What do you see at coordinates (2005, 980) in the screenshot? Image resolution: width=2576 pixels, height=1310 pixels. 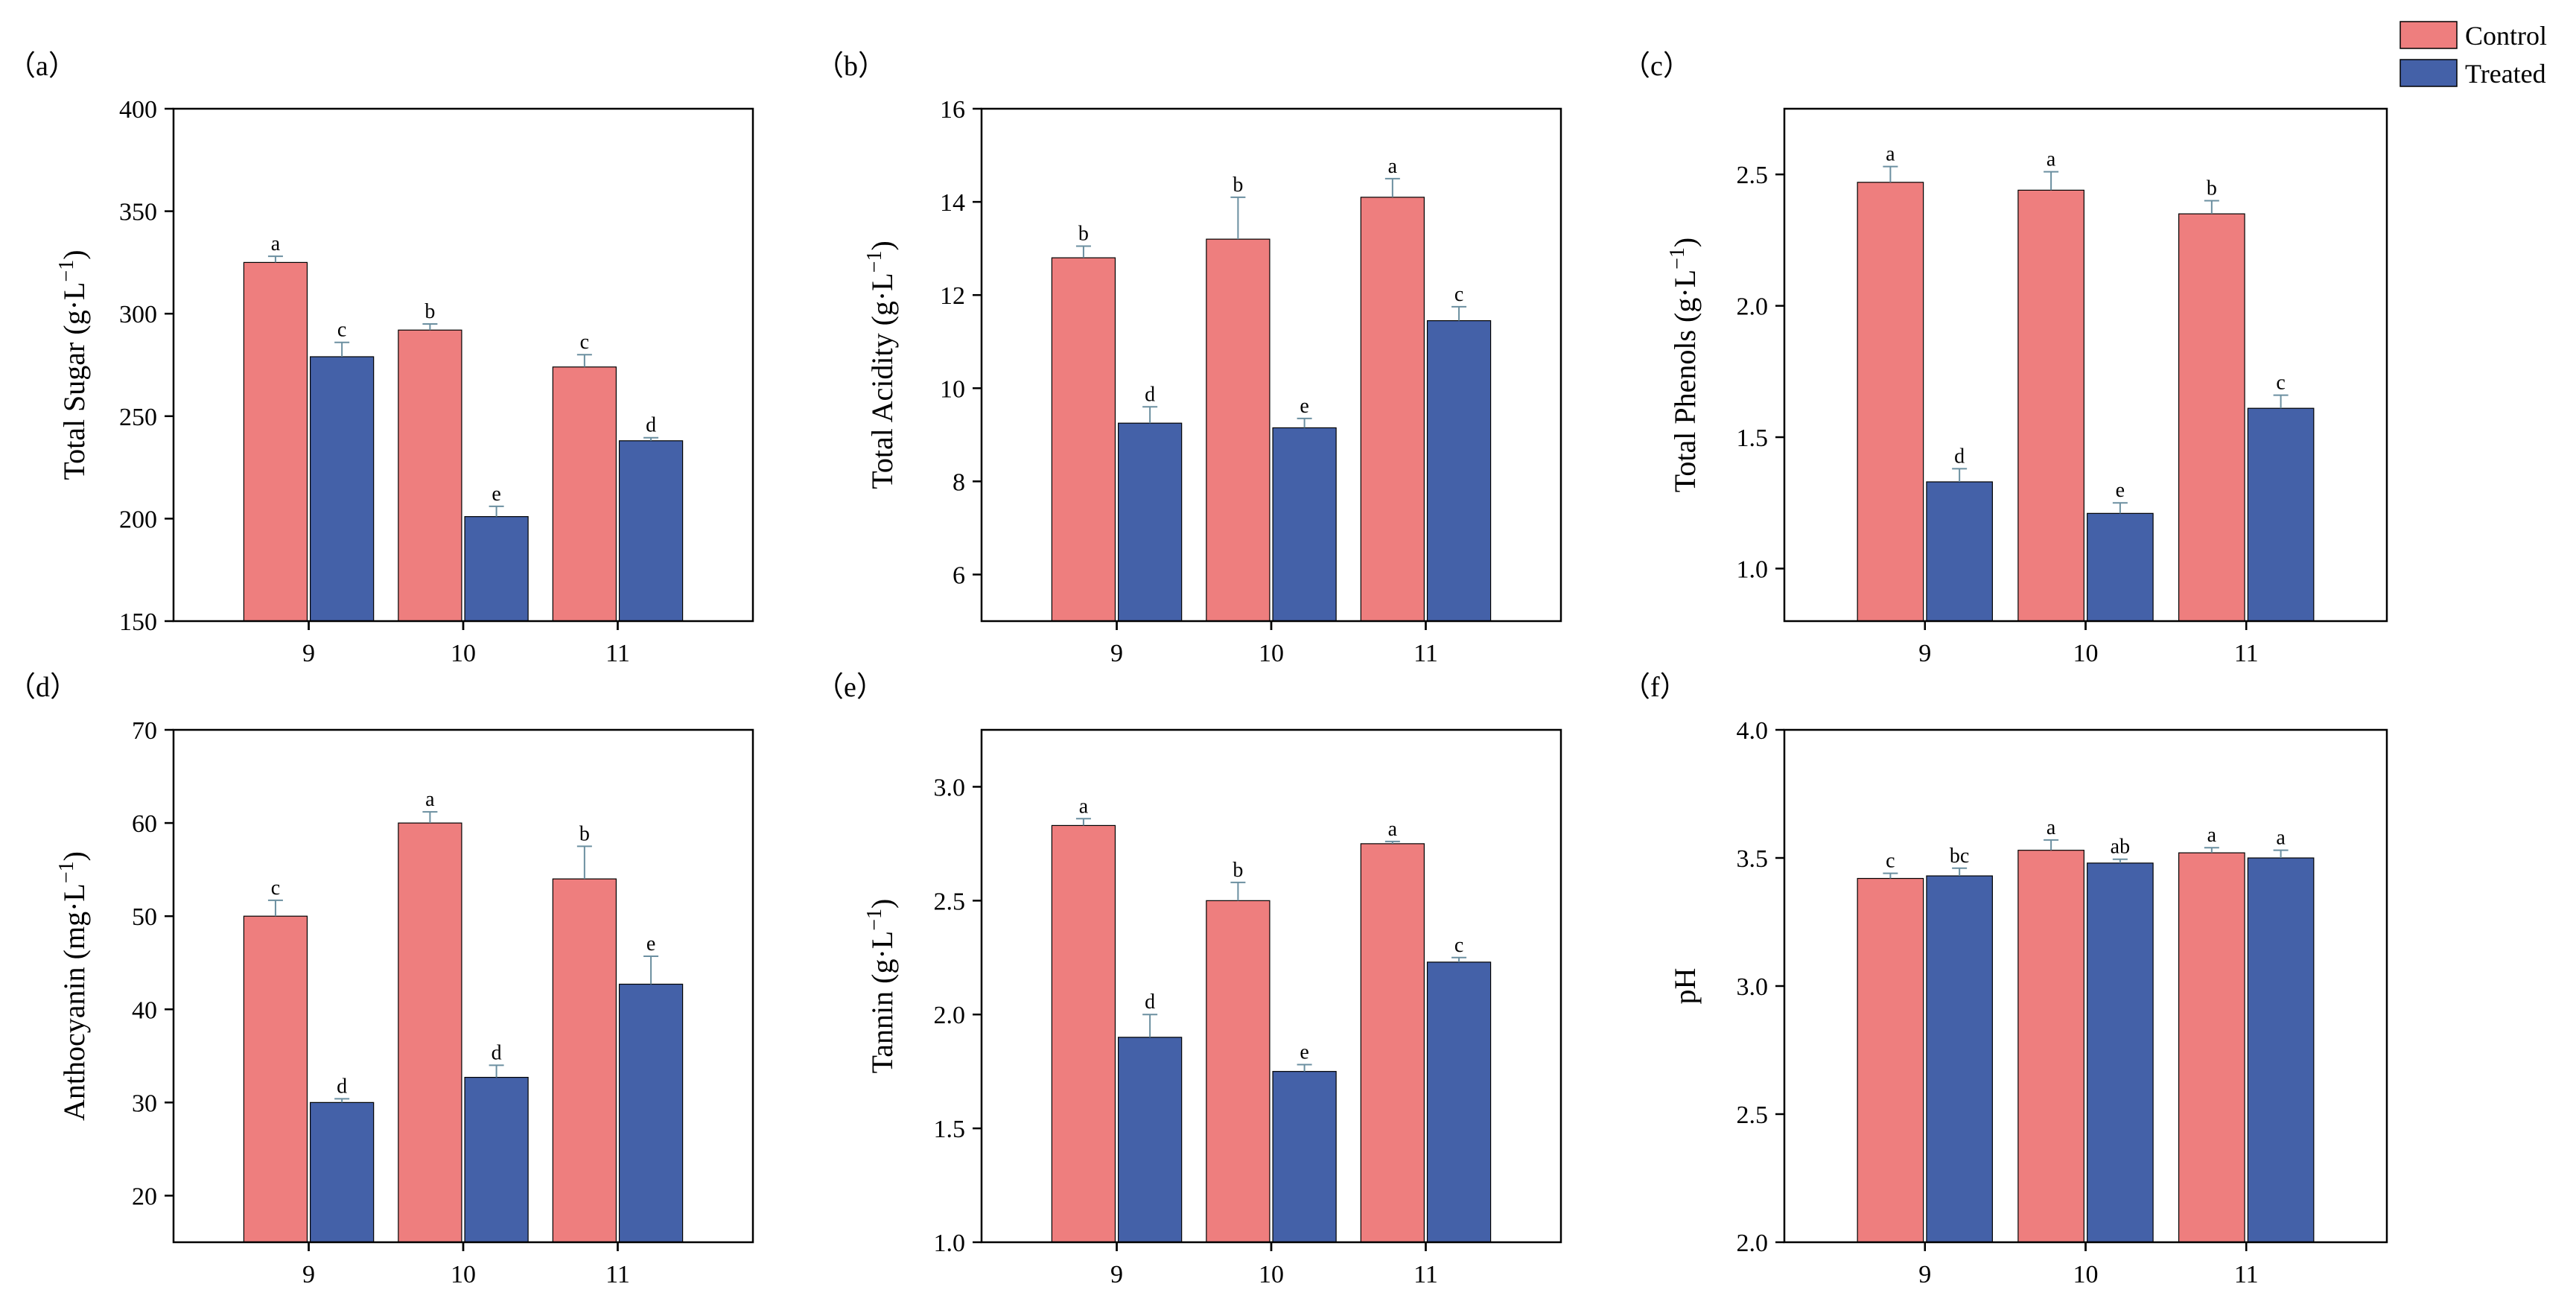 I see `panel-5: （f） c a a bc ab a 2.0 2.5 3.0 3.5 4.0 9 10 11 pH` at bounding box center [2005, 980].